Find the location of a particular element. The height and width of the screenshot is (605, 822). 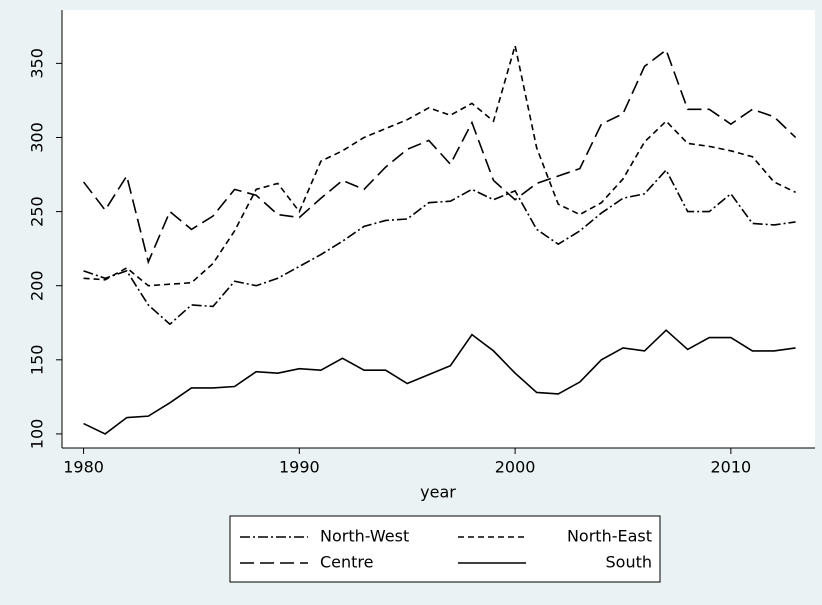

x-tick-label: 1980 is located at coordinates (83, 467).